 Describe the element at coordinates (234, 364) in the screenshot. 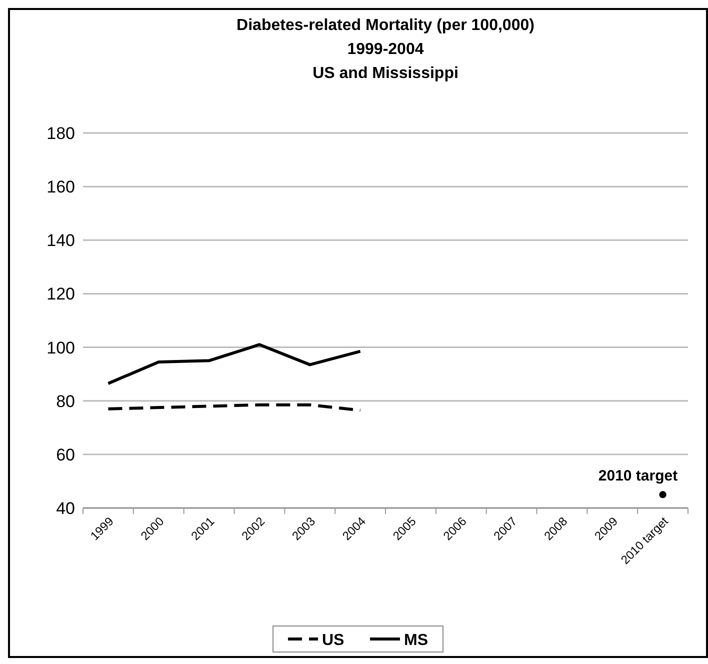

I see `line-series` at that location.